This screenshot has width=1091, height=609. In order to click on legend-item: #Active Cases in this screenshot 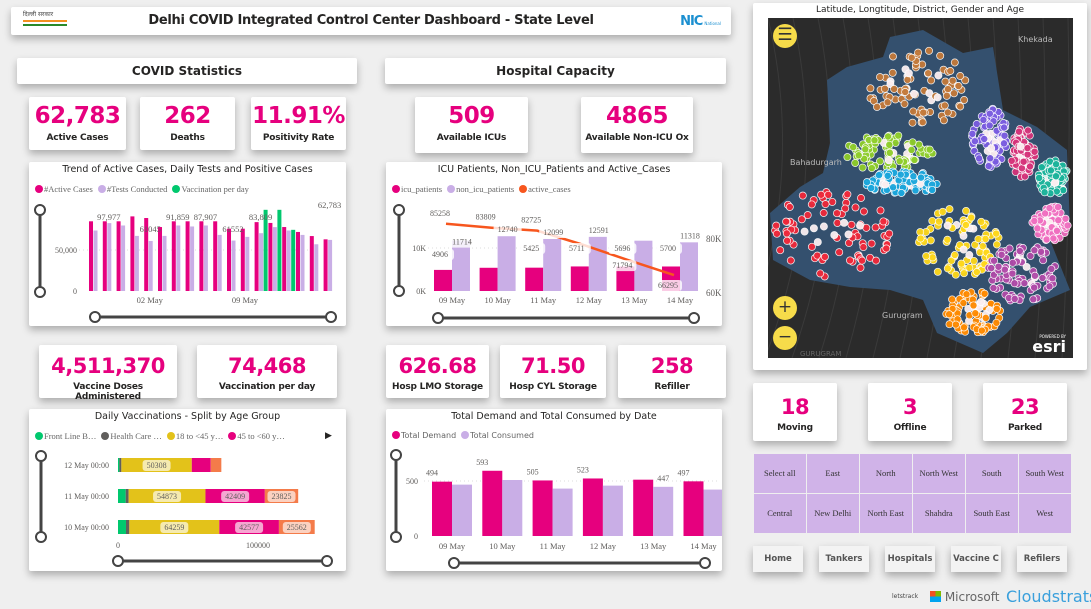, I will do `click(64, 189)`.